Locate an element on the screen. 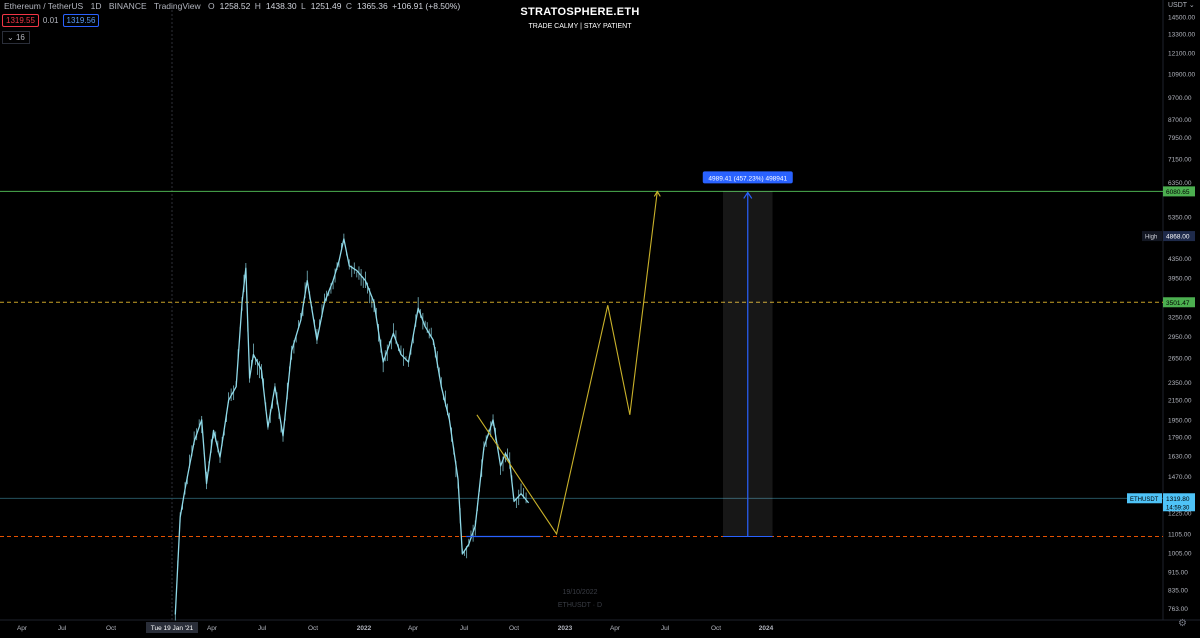 The width and height of the screenshot is (1200, 638). gear-icon: ⚙ is located at coordinates (1182, 623).